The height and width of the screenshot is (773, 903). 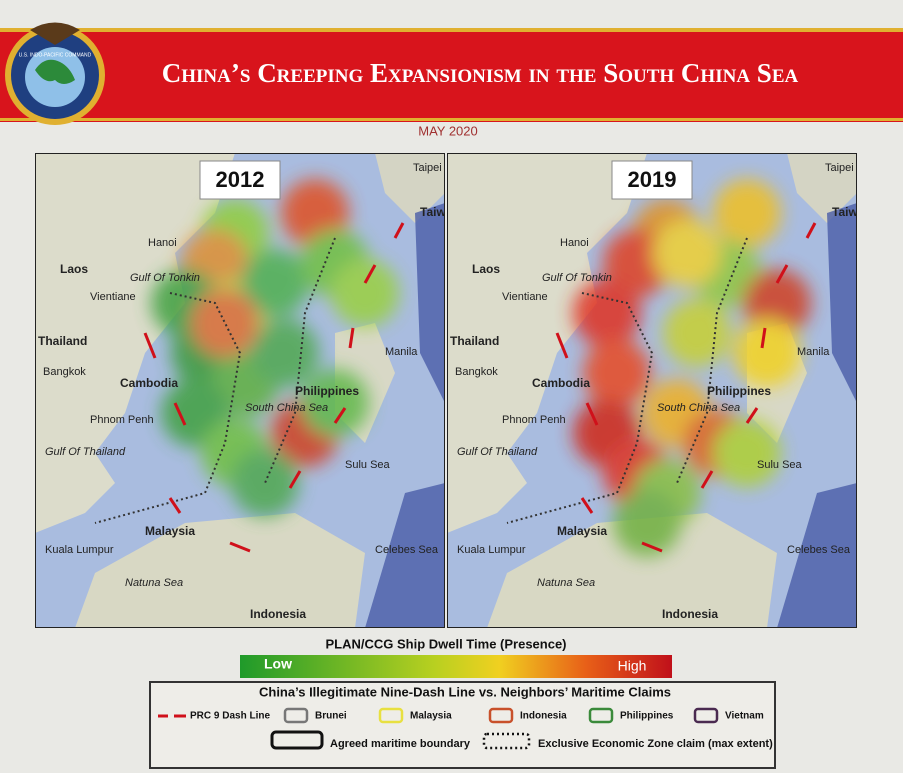 What do you see at coordinates (839, 168) in the screenshot?
I see `place-label: Taipei` at bounding box center [839, 168].